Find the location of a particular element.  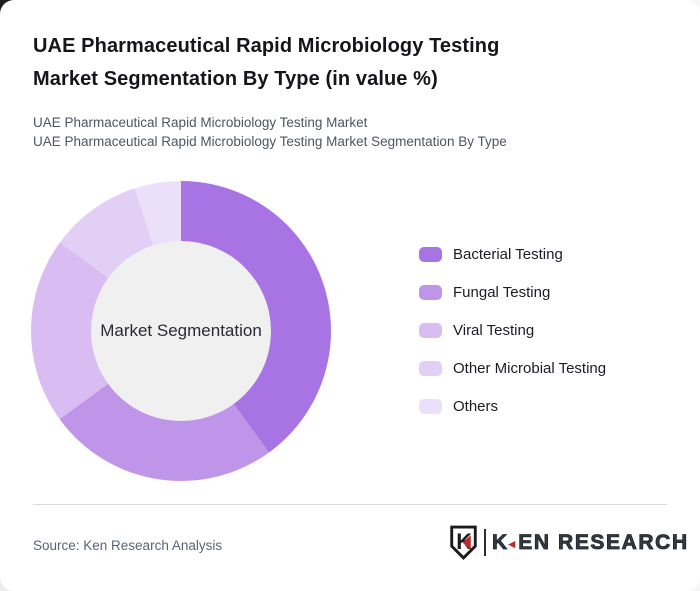

wordmark-k: K is located at coordinates (500, 542).